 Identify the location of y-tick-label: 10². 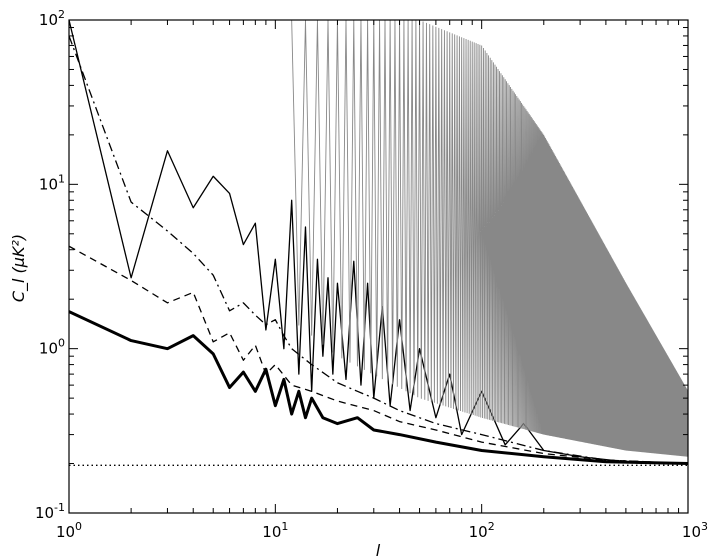
(52, 18).